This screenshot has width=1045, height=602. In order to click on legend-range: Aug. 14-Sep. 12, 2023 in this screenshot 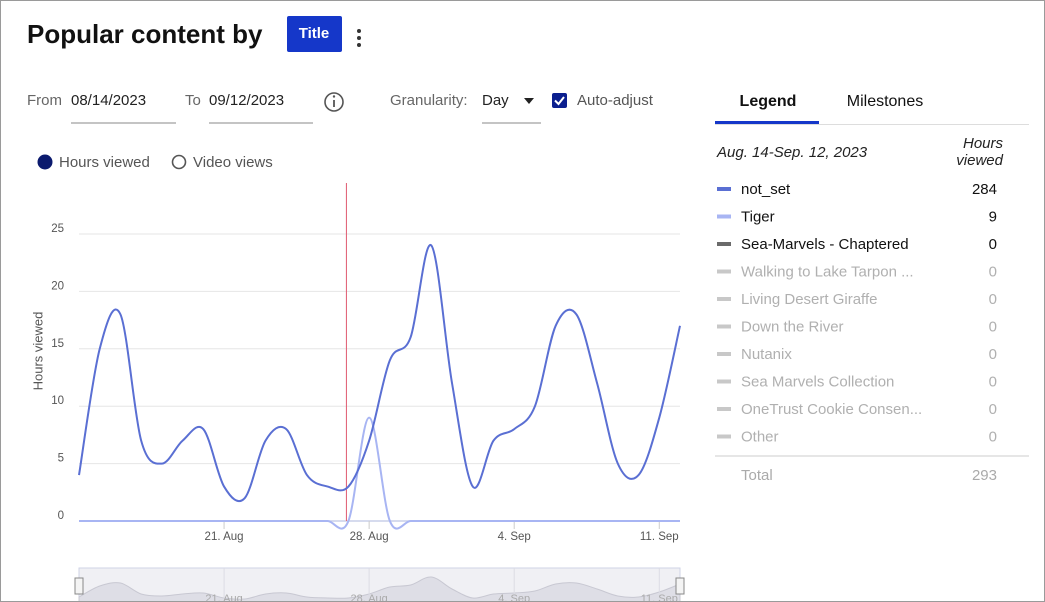, I will do `click(792, 152)`.